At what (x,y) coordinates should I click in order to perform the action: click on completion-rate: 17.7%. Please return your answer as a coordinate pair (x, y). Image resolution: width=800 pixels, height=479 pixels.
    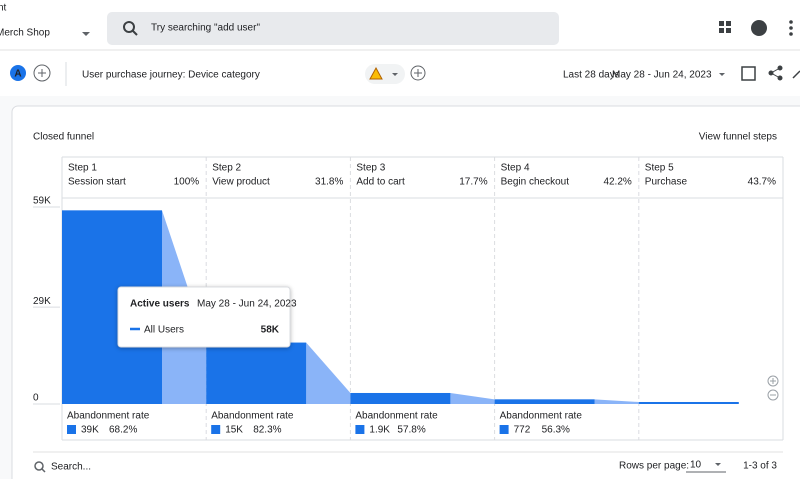
    Looking at the image, I should click on (473, 182).